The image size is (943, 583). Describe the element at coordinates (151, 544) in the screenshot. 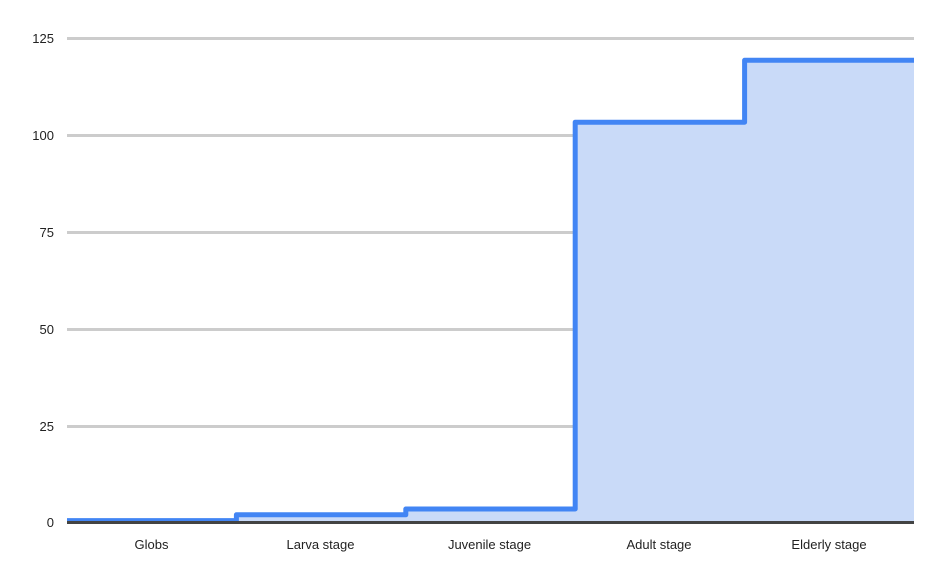

I see `x-tick-label-globs: Globs` at that location.